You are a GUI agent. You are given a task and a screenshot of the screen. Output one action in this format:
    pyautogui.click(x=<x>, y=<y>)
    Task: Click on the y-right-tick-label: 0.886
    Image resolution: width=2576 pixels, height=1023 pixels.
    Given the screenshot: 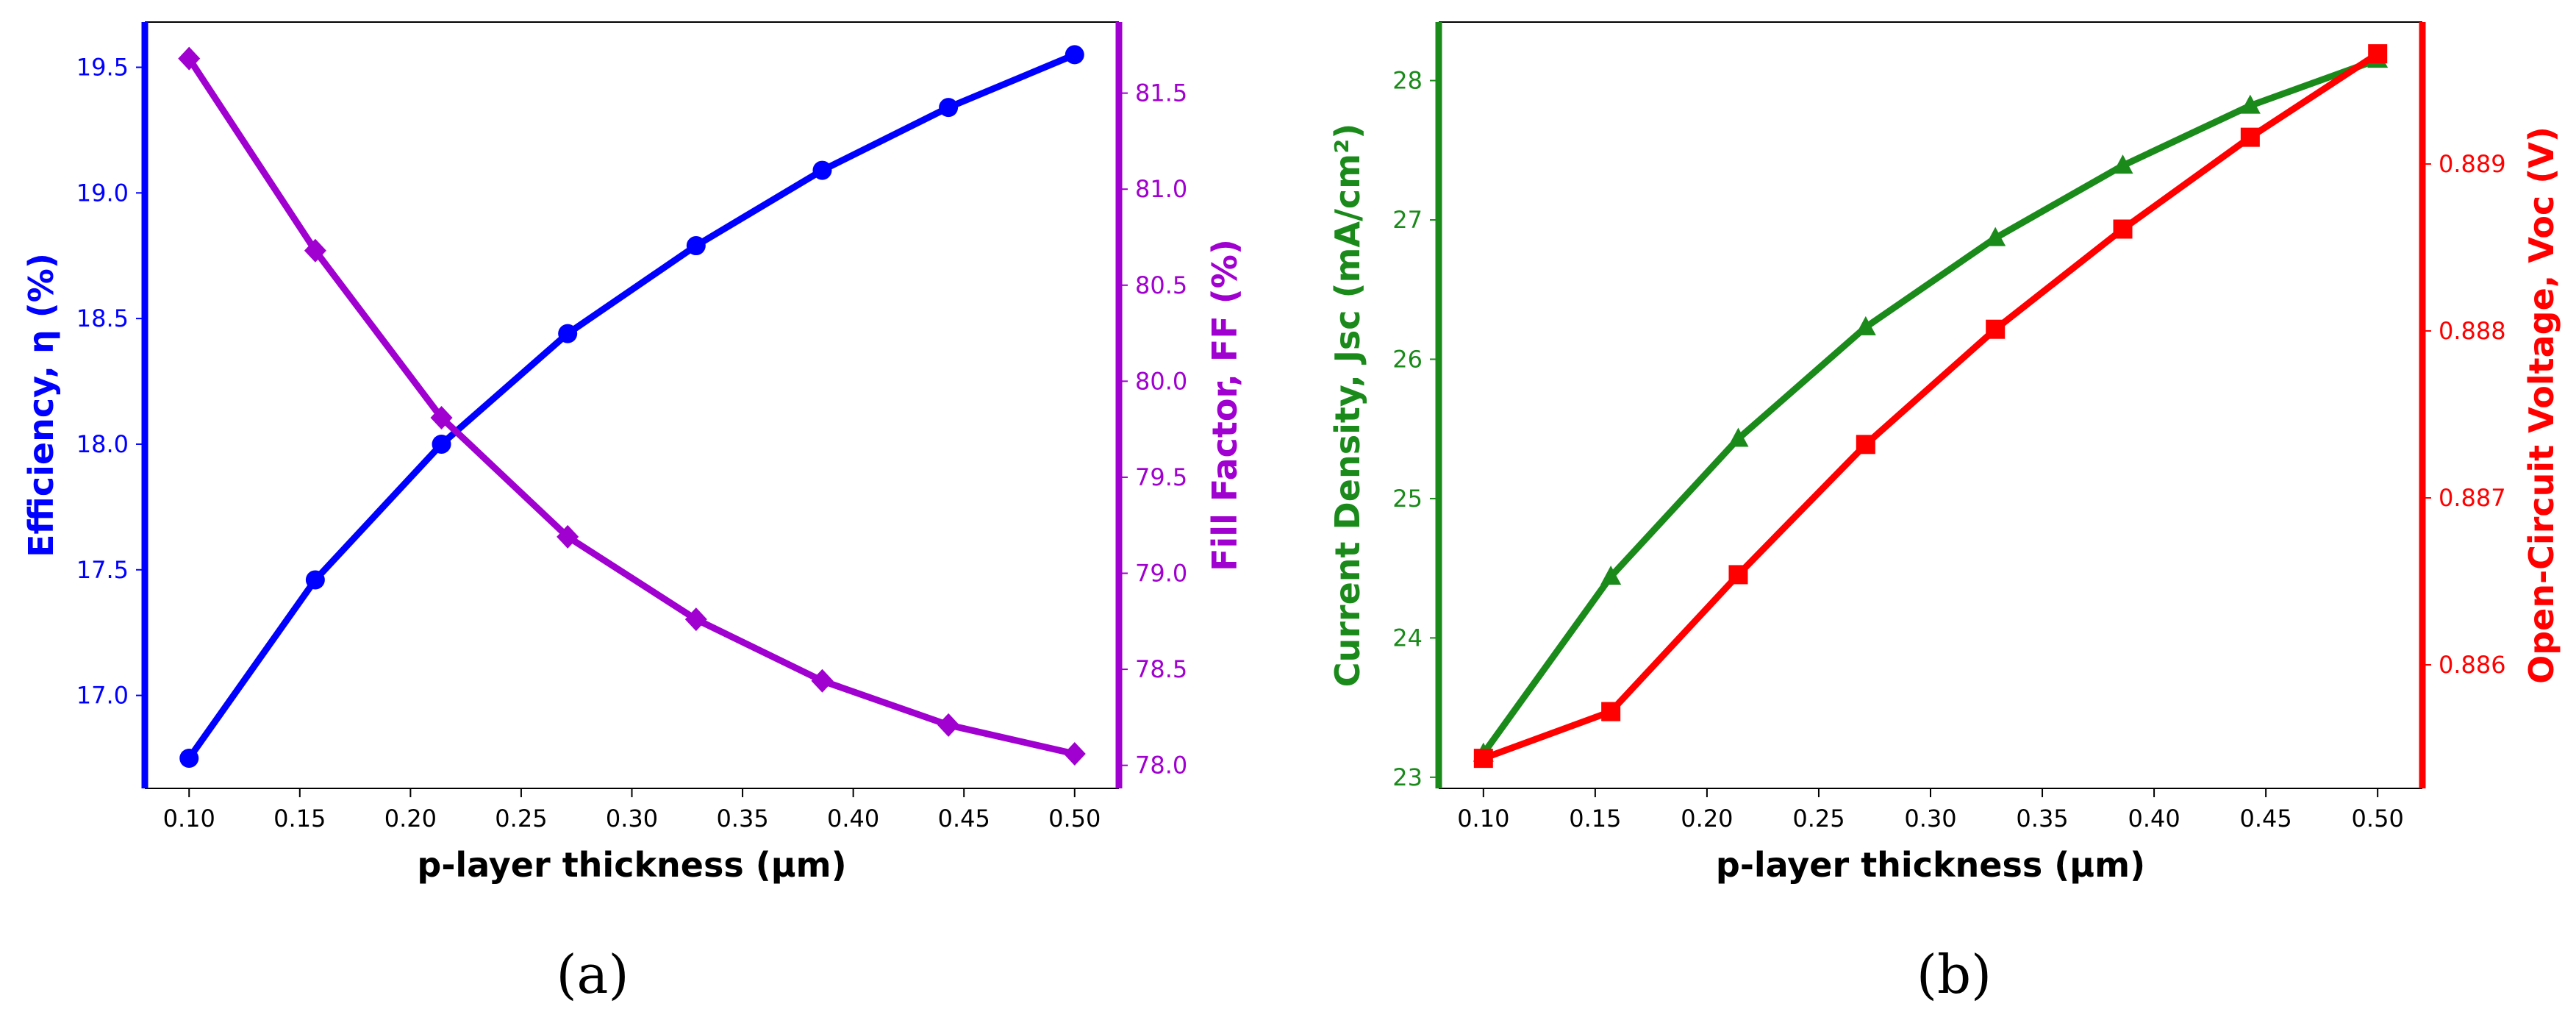 What is the action you would take?
    pyautogui.click(x=2472, y=665)
    